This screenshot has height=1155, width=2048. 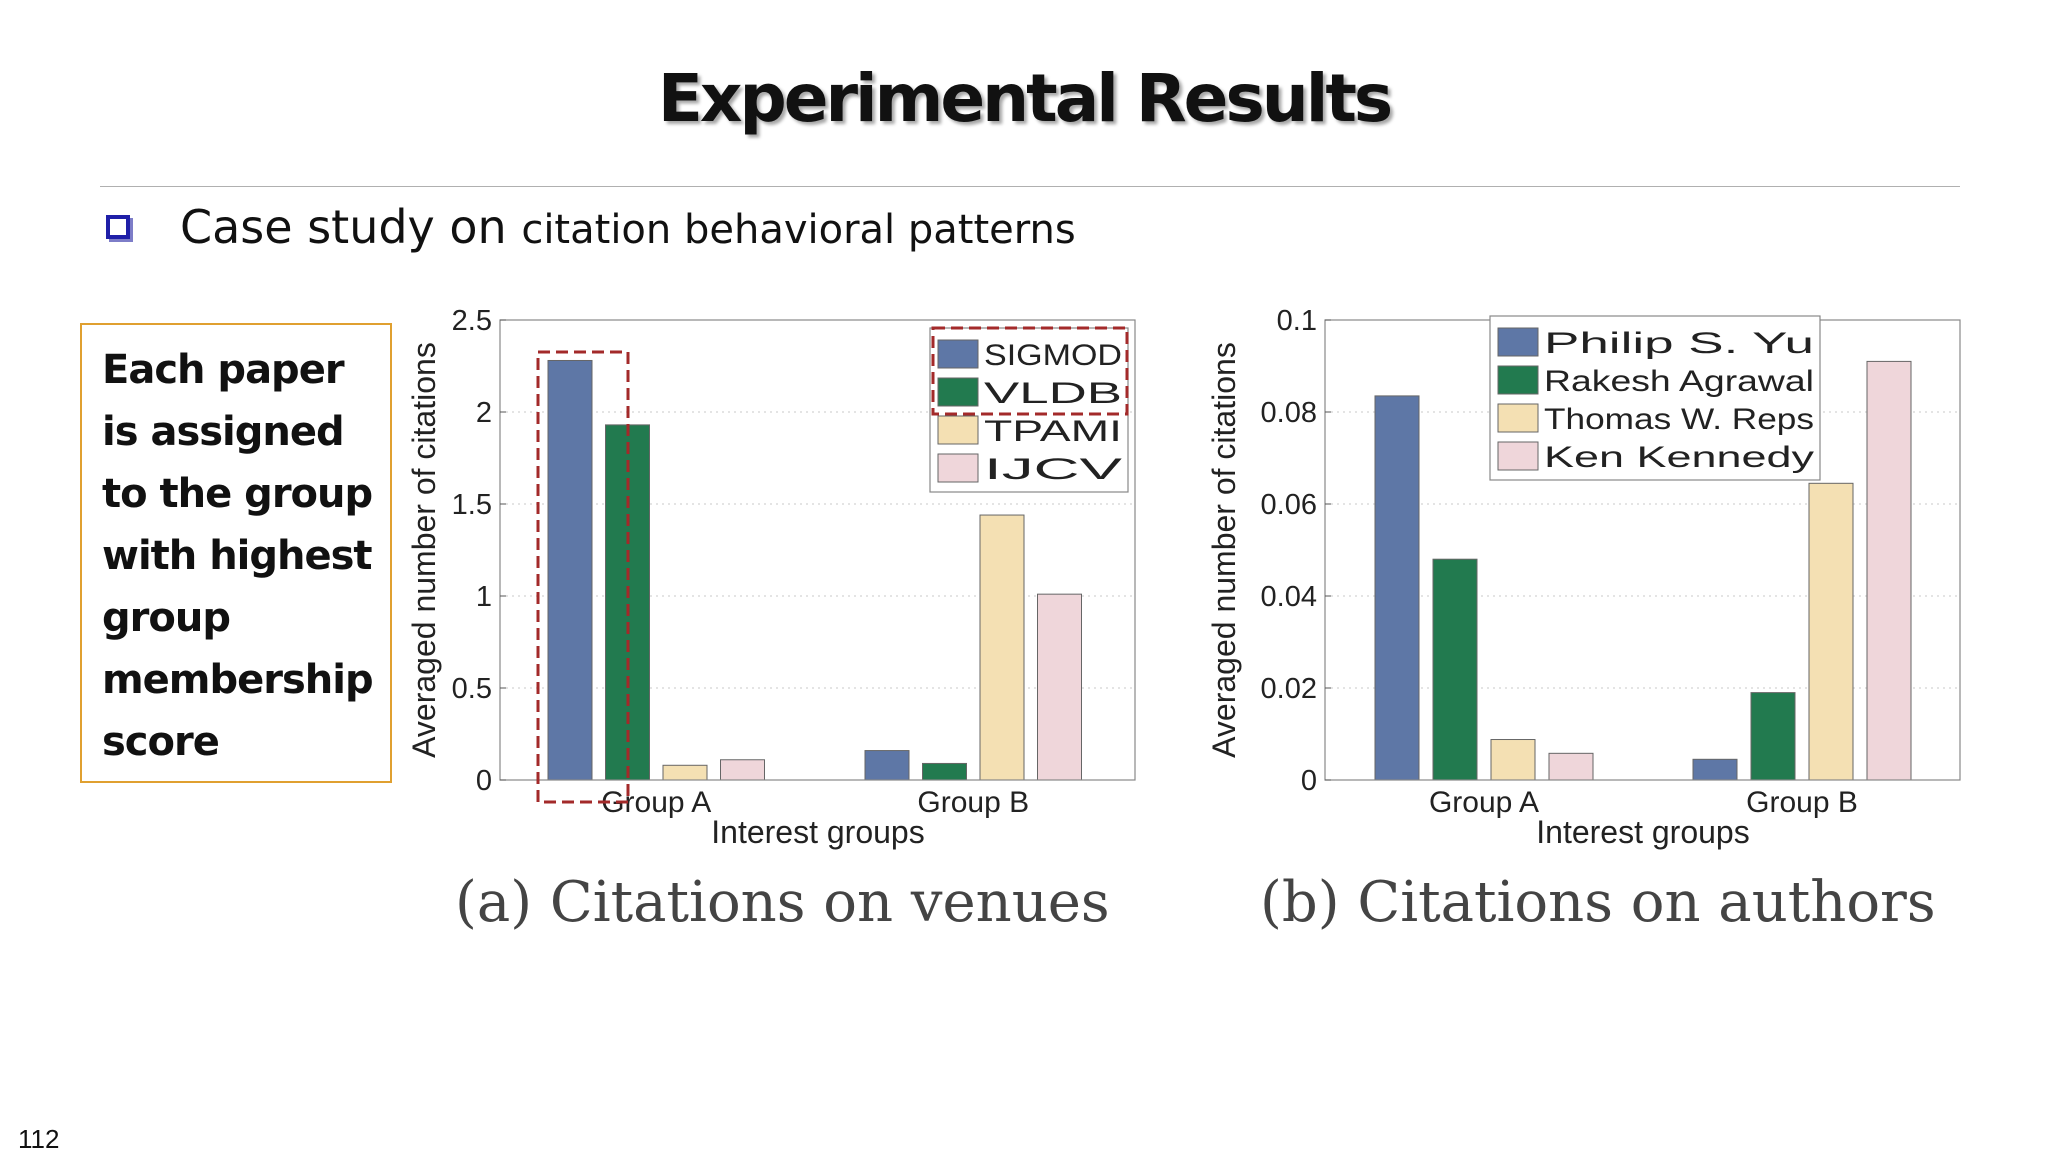 What do you see at coordinates (1397, 588) in the screenshot?
I see `bar-philip-s-yu-group-a` at bounding box center [1397, 588].